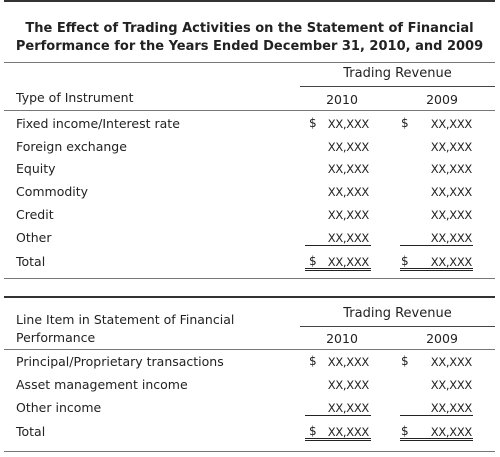 This screenshot has width=500, height=457. Describe the element at coordinates (34, 237) in the screenshot. I see `row-label: Other` at that location.